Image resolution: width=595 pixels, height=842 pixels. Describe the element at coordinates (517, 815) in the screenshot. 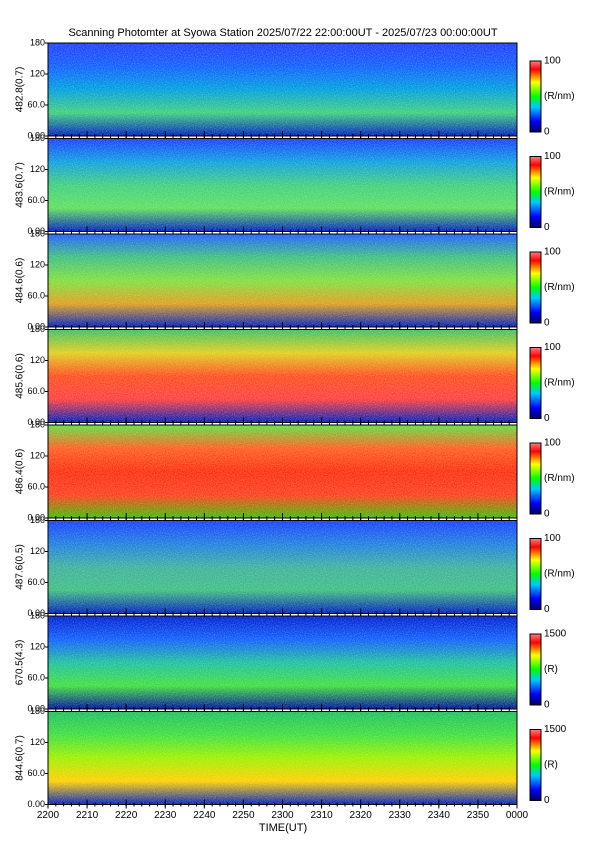

I see `x-tick-label: 0000` at that location.